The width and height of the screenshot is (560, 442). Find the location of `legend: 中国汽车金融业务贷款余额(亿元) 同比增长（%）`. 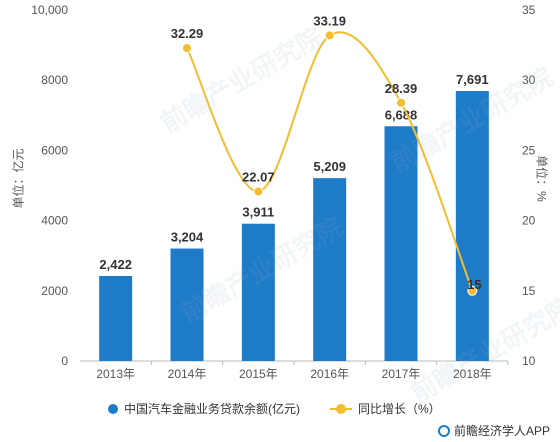

legend: 中国汽车金融业务贷款余额(亿元) 同比增长（%） is located at coordinates (280, 408).